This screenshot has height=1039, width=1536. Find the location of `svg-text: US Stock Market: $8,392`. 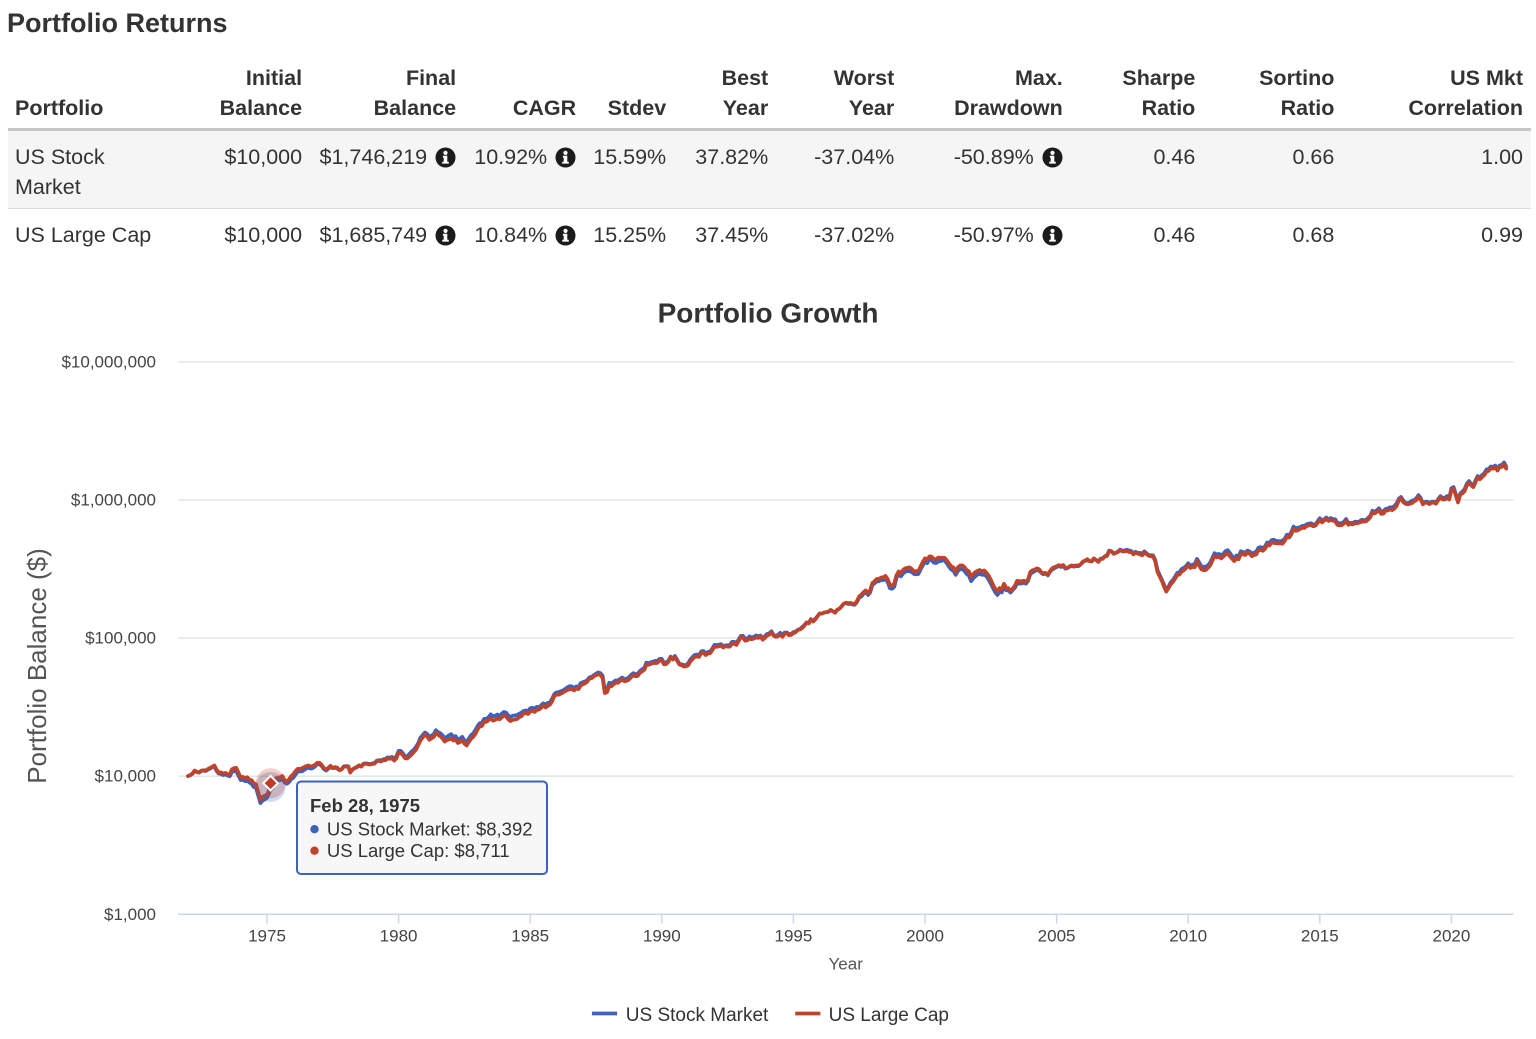

svg-text: US Stock Market: $8,392 is located at coordinates (430, 828).